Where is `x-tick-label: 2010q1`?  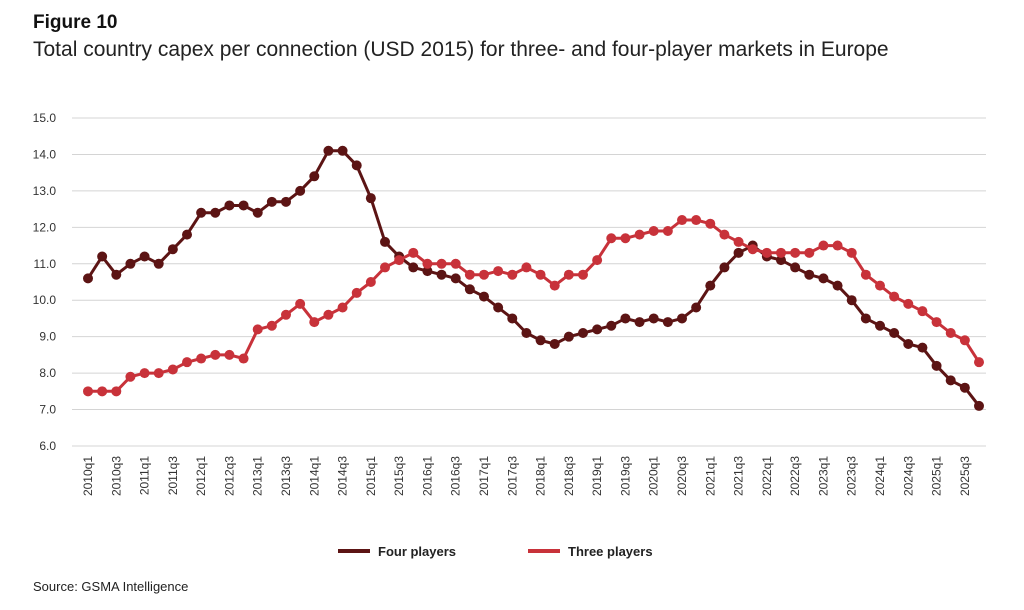 x-tick-label: 2010q1 is located at coordinates (88, 476).